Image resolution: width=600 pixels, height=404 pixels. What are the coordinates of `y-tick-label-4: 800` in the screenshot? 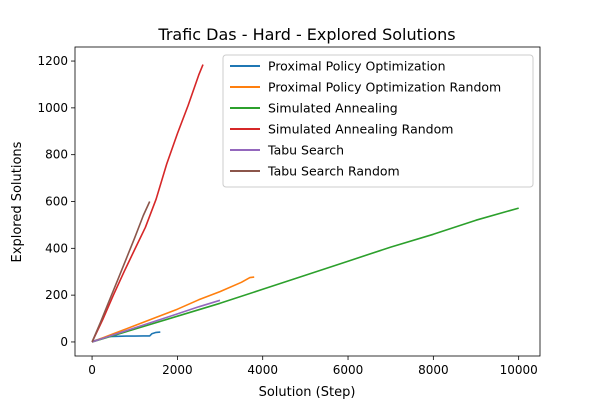 It's located at (56, 155).